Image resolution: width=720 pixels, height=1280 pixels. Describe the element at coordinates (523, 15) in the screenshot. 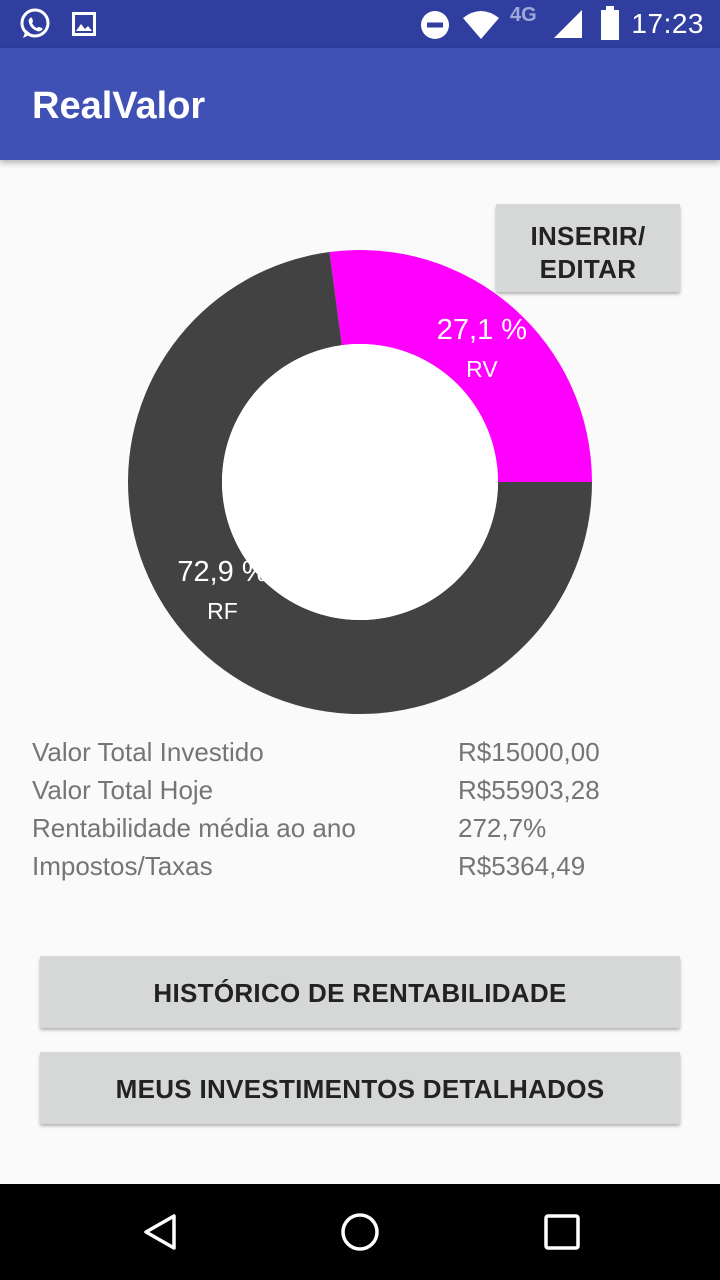

I see `network-label: 4G` at that location.